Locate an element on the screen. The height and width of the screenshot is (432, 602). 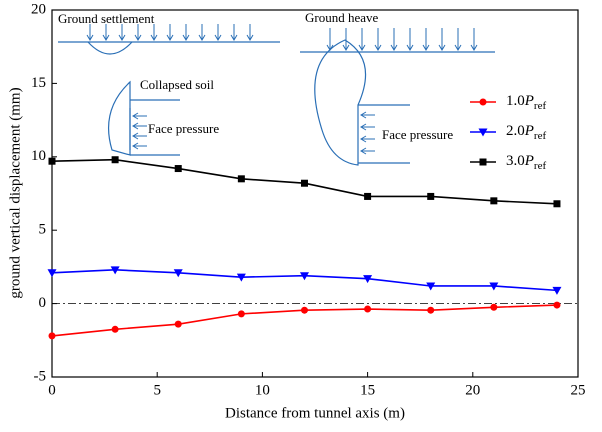
y-tick-label: 10 is located at coordinates (38, 156).